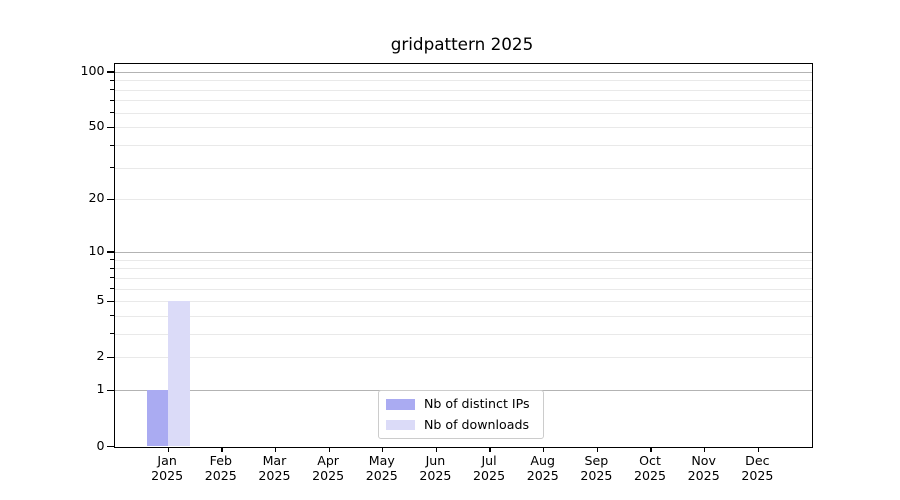 Image resolution: width=900 pixels, height=500 pixels. Describe the element at coordinates (328, 468) in the screenshot. I see `x-tick-label: Apr 2025` at that location.